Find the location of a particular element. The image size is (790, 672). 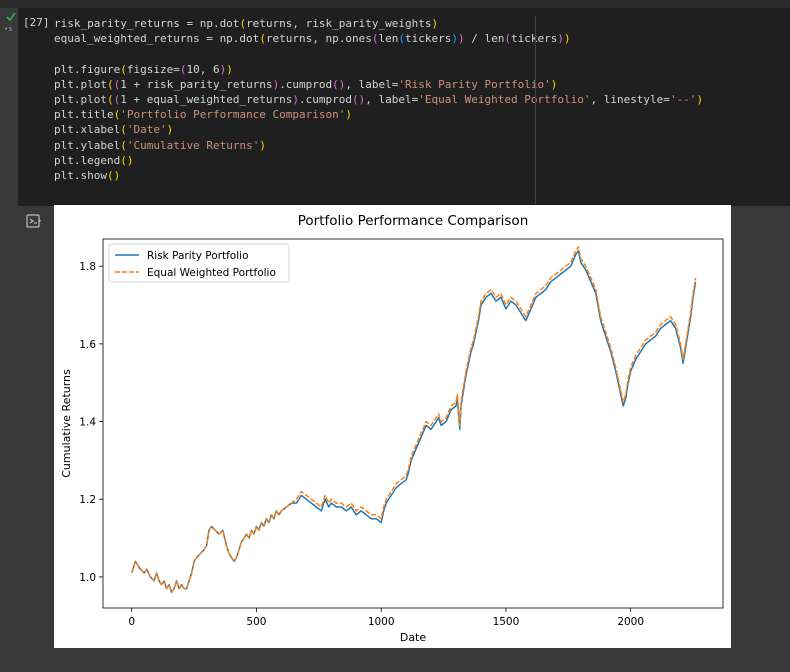

code-token: 'Equal Weighted Portfolio' is located at coordinates (504, 99).